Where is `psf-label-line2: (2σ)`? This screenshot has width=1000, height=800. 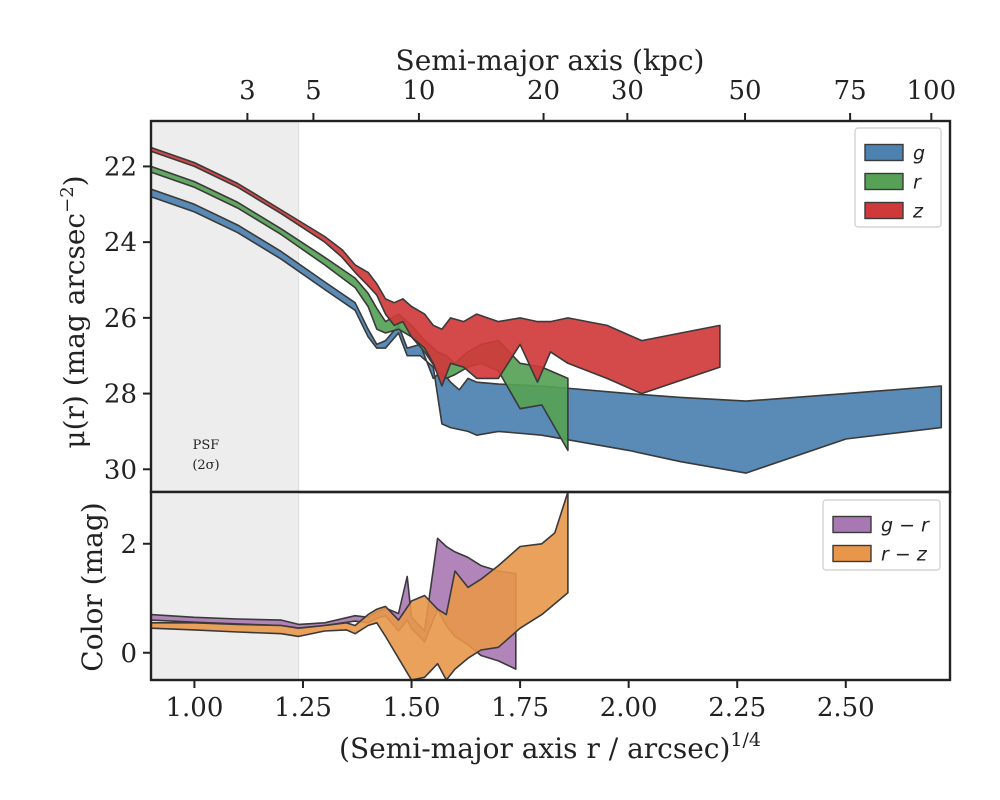
psf-label-line2: (2σ) is located at coordinates (205, 465).